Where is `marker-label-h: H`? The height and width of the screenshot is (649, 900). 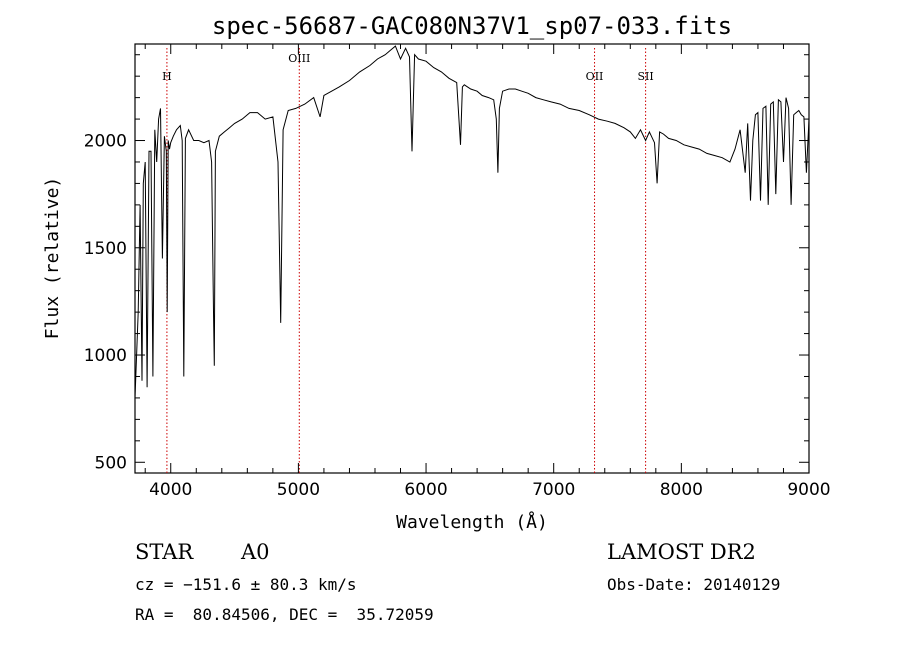
marker-label-h: H is located at coordinates (167, 76).